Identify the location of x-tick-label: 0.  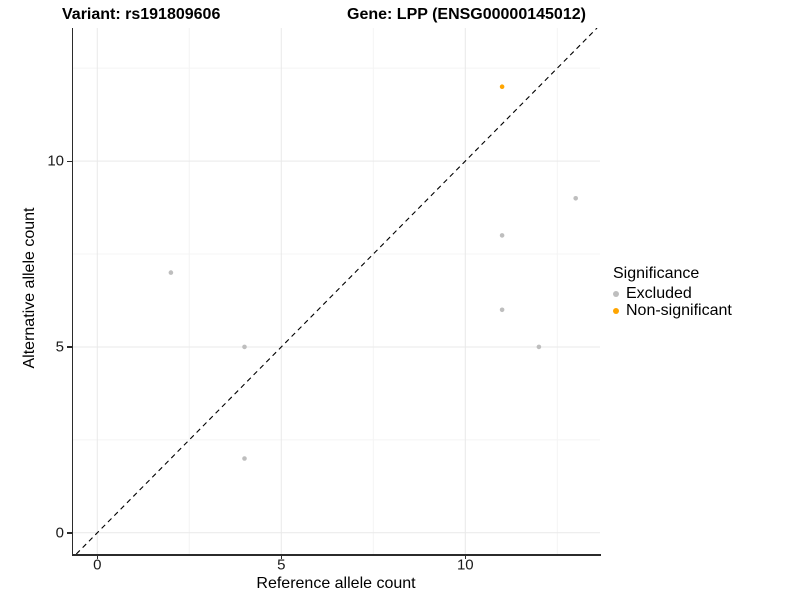
(97, 565).